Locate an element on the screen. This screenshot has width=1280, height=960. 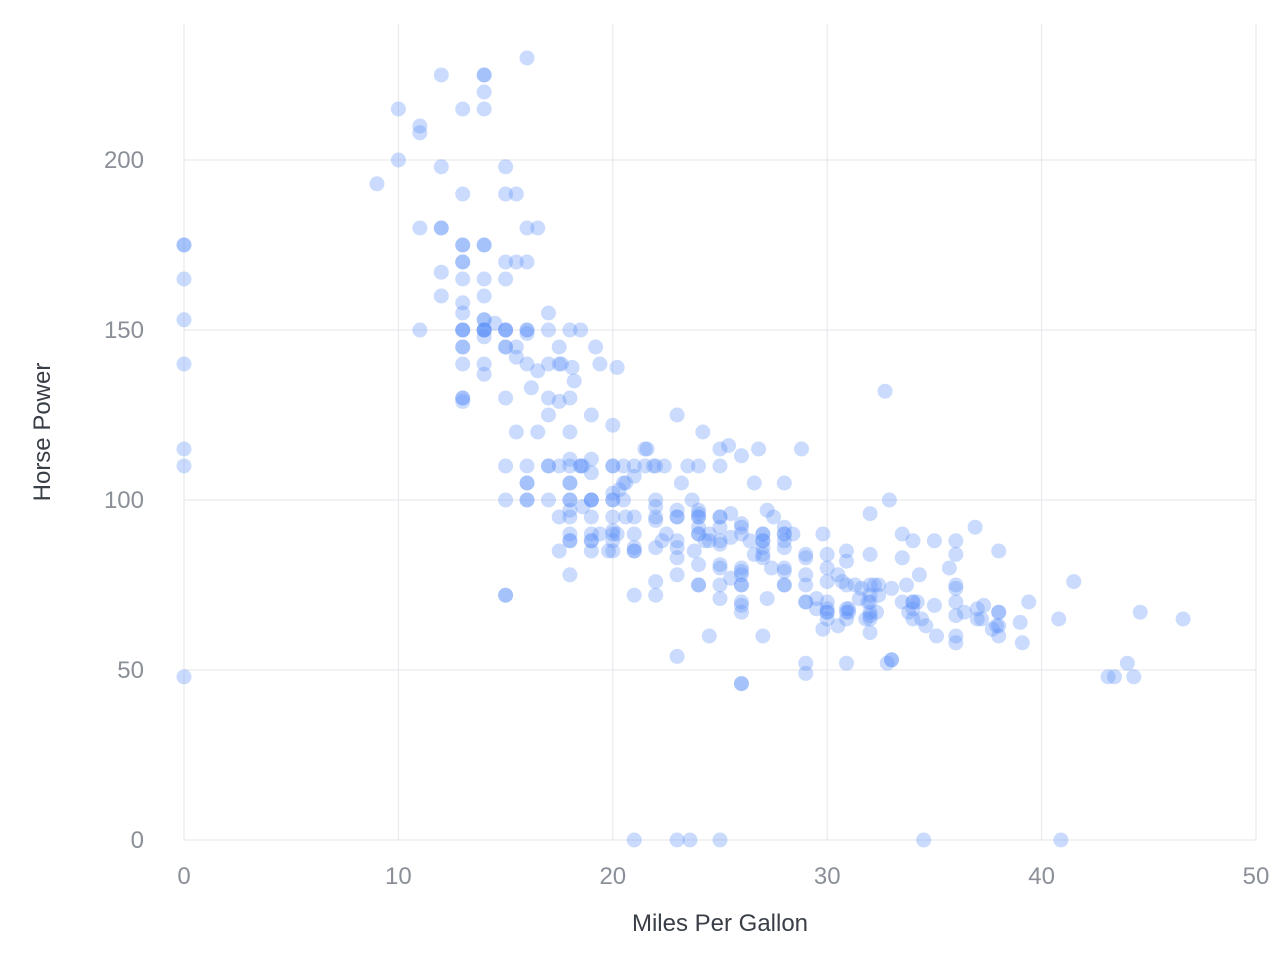
y-axis-ticks: 0 50 100 150 200 is located at coordinates (124, 500).